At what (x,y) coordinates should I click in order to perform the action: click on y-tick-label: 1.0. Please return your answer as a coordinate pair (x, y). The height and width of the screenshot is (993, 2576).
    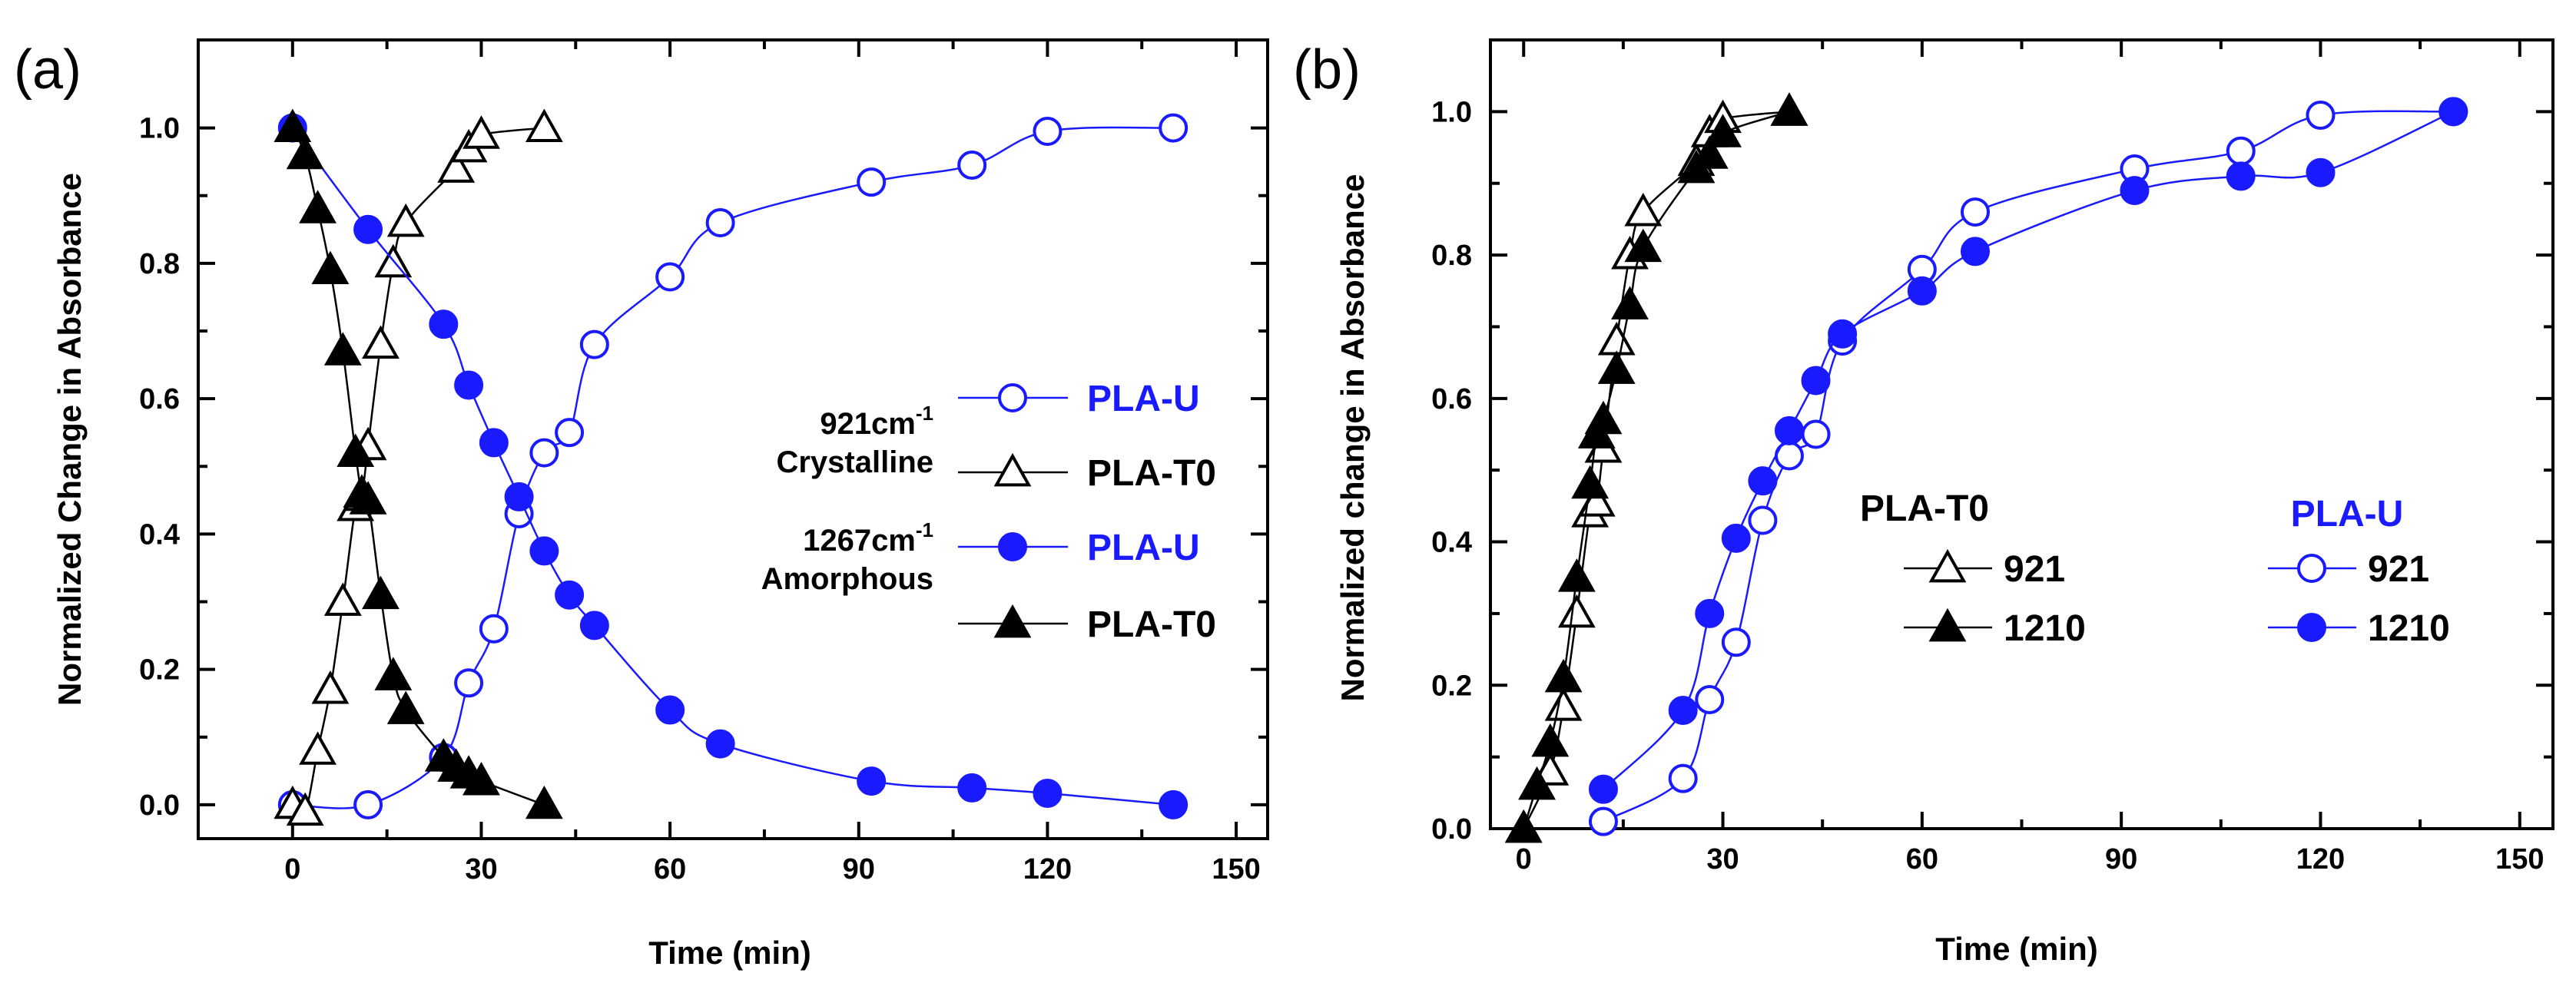
    Looking at the image, I should click on (159, 129).